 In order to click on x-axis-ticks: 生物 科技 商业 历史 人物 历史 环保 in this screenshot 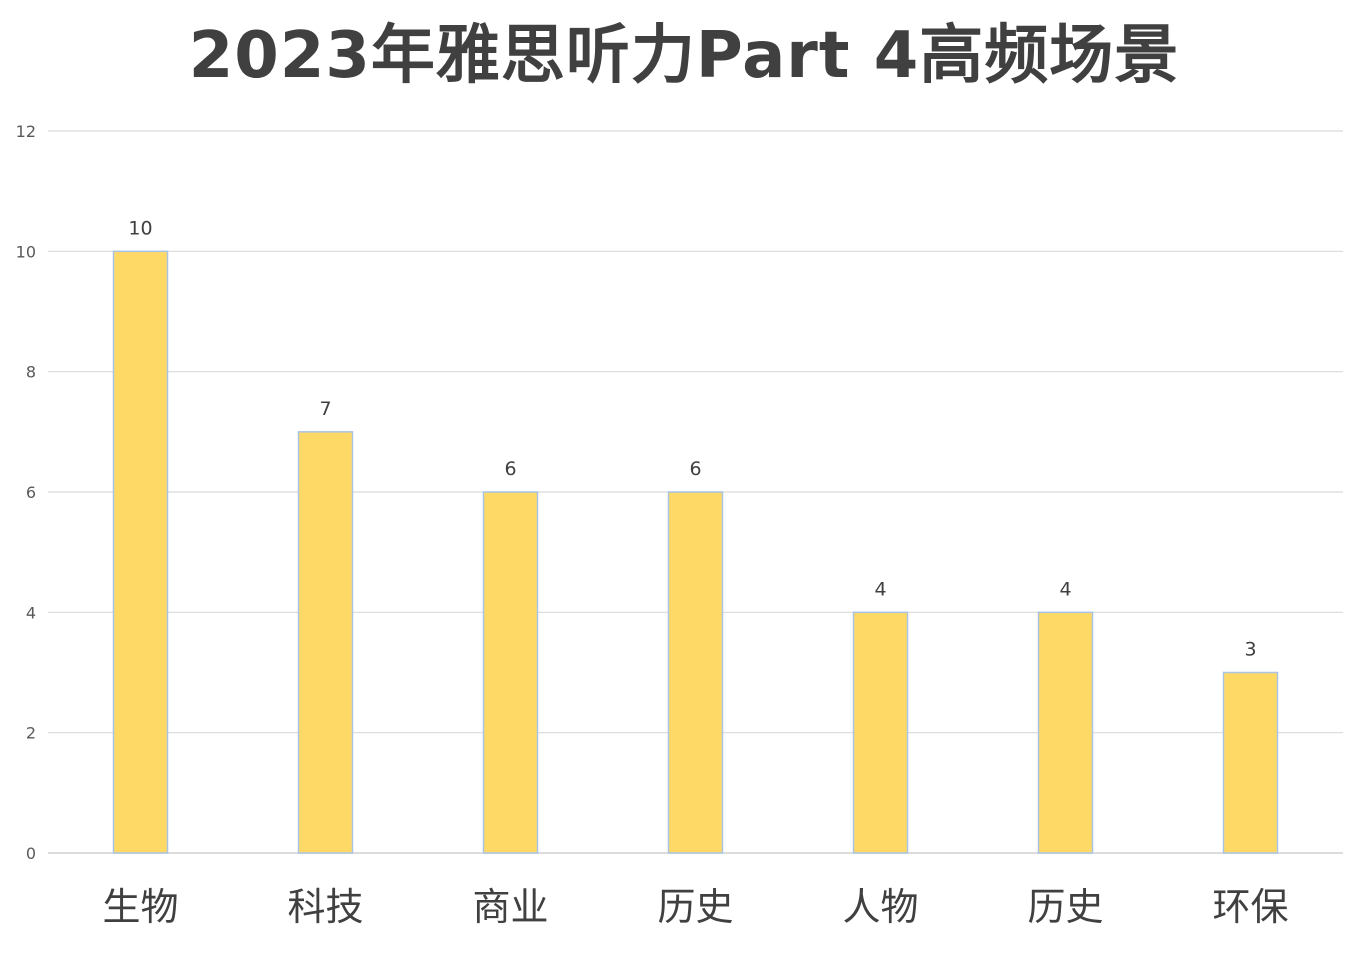, I will do `click(695, 907)`.